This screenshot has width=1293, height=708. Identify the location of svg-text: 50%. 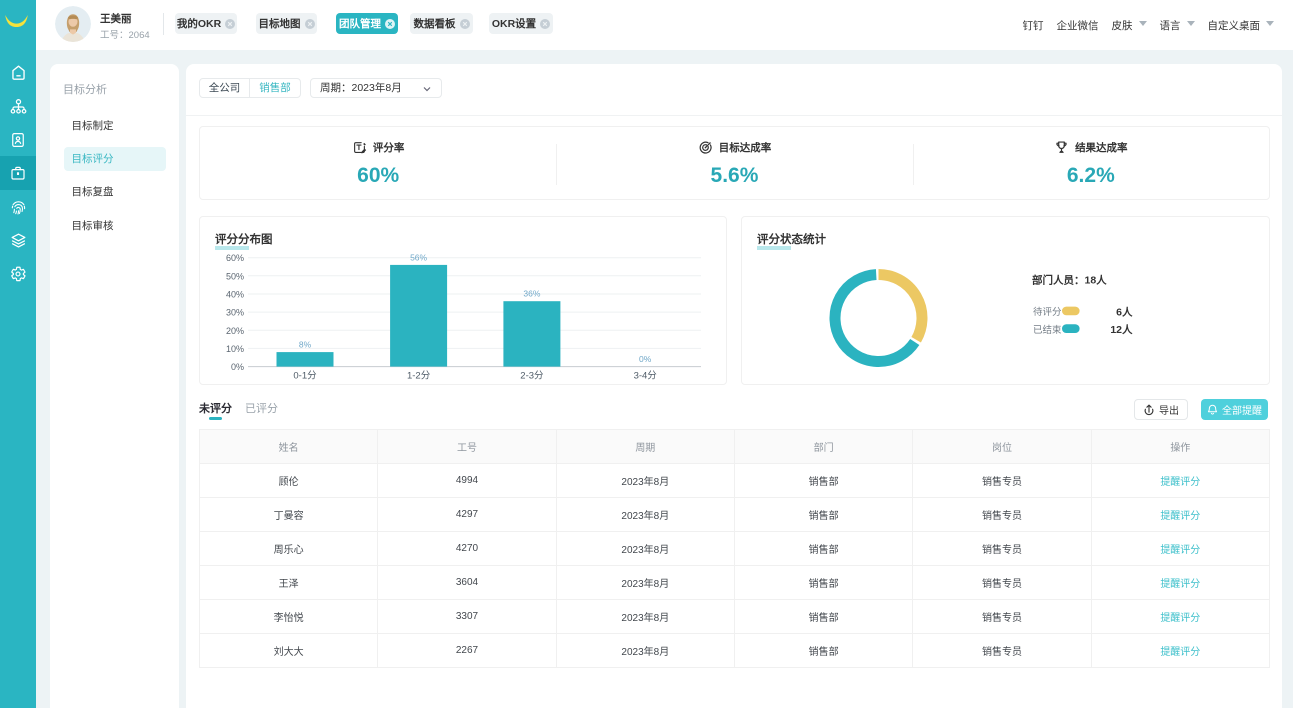
(235, 276).